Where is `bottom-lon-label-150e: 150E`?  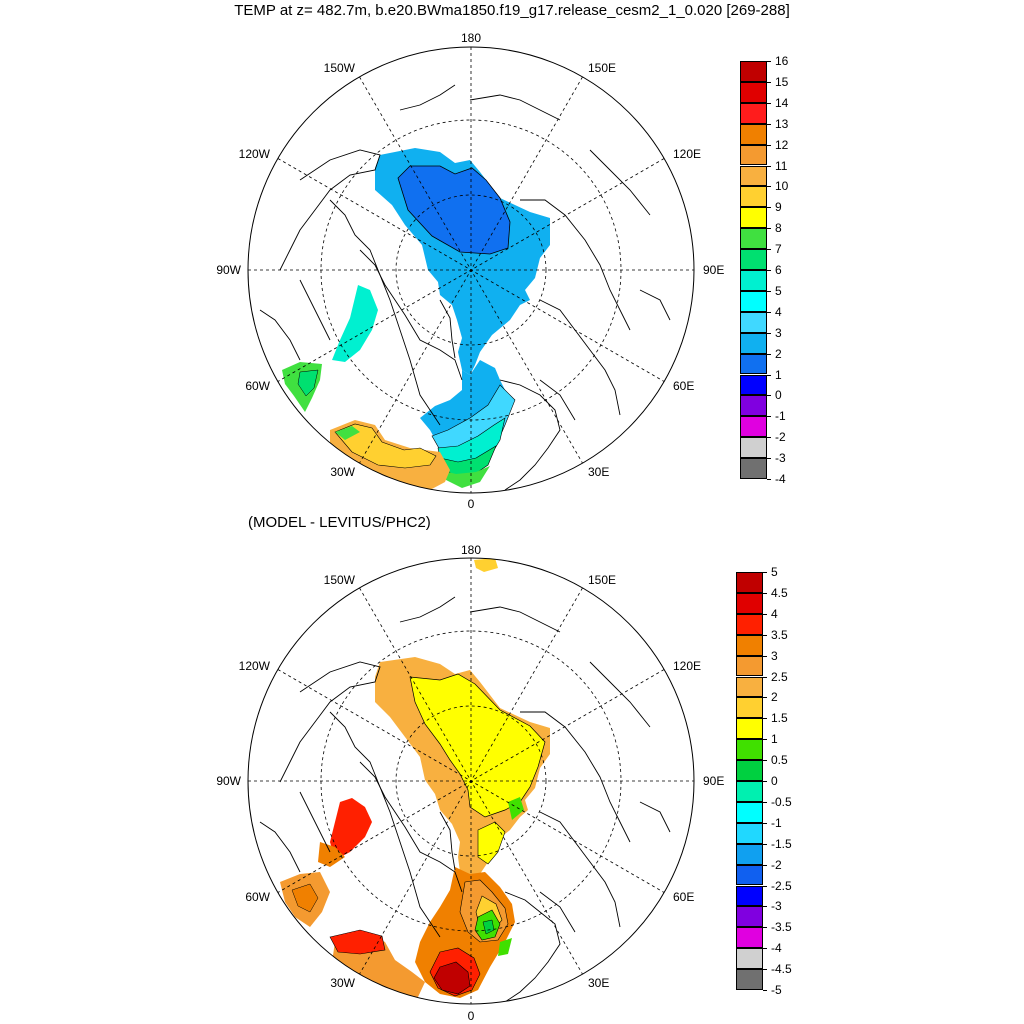
bottom-lon-label-150e: 150E is located at coordinates (602, 580).